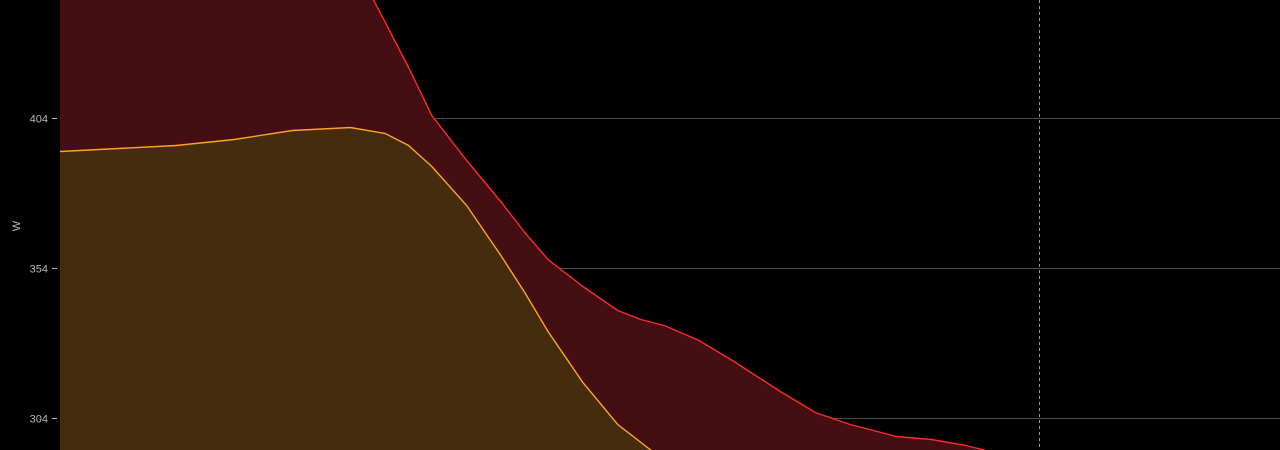 Image resolution: width=1280 pixels, height=450 pixels. Describe the element at coordinates (39, 420) in the screenshot. I see `y-tick-label: 304` at that location.